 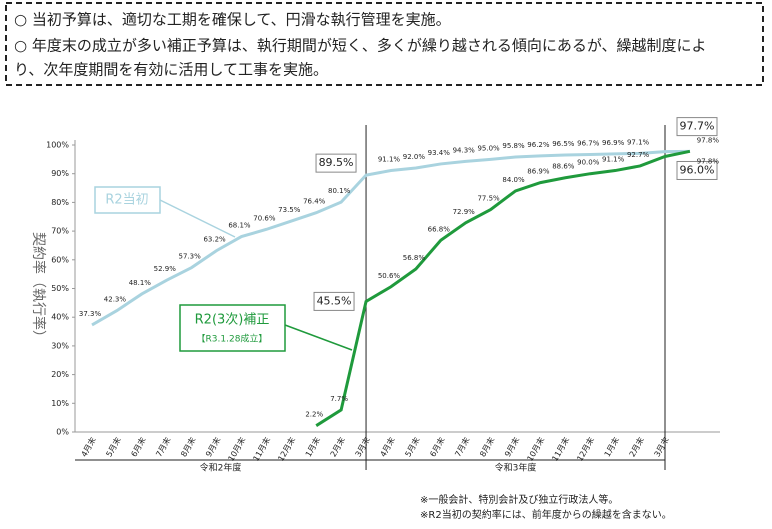 I want to click on data-label: 7.7%, so click(x=339, y=399).